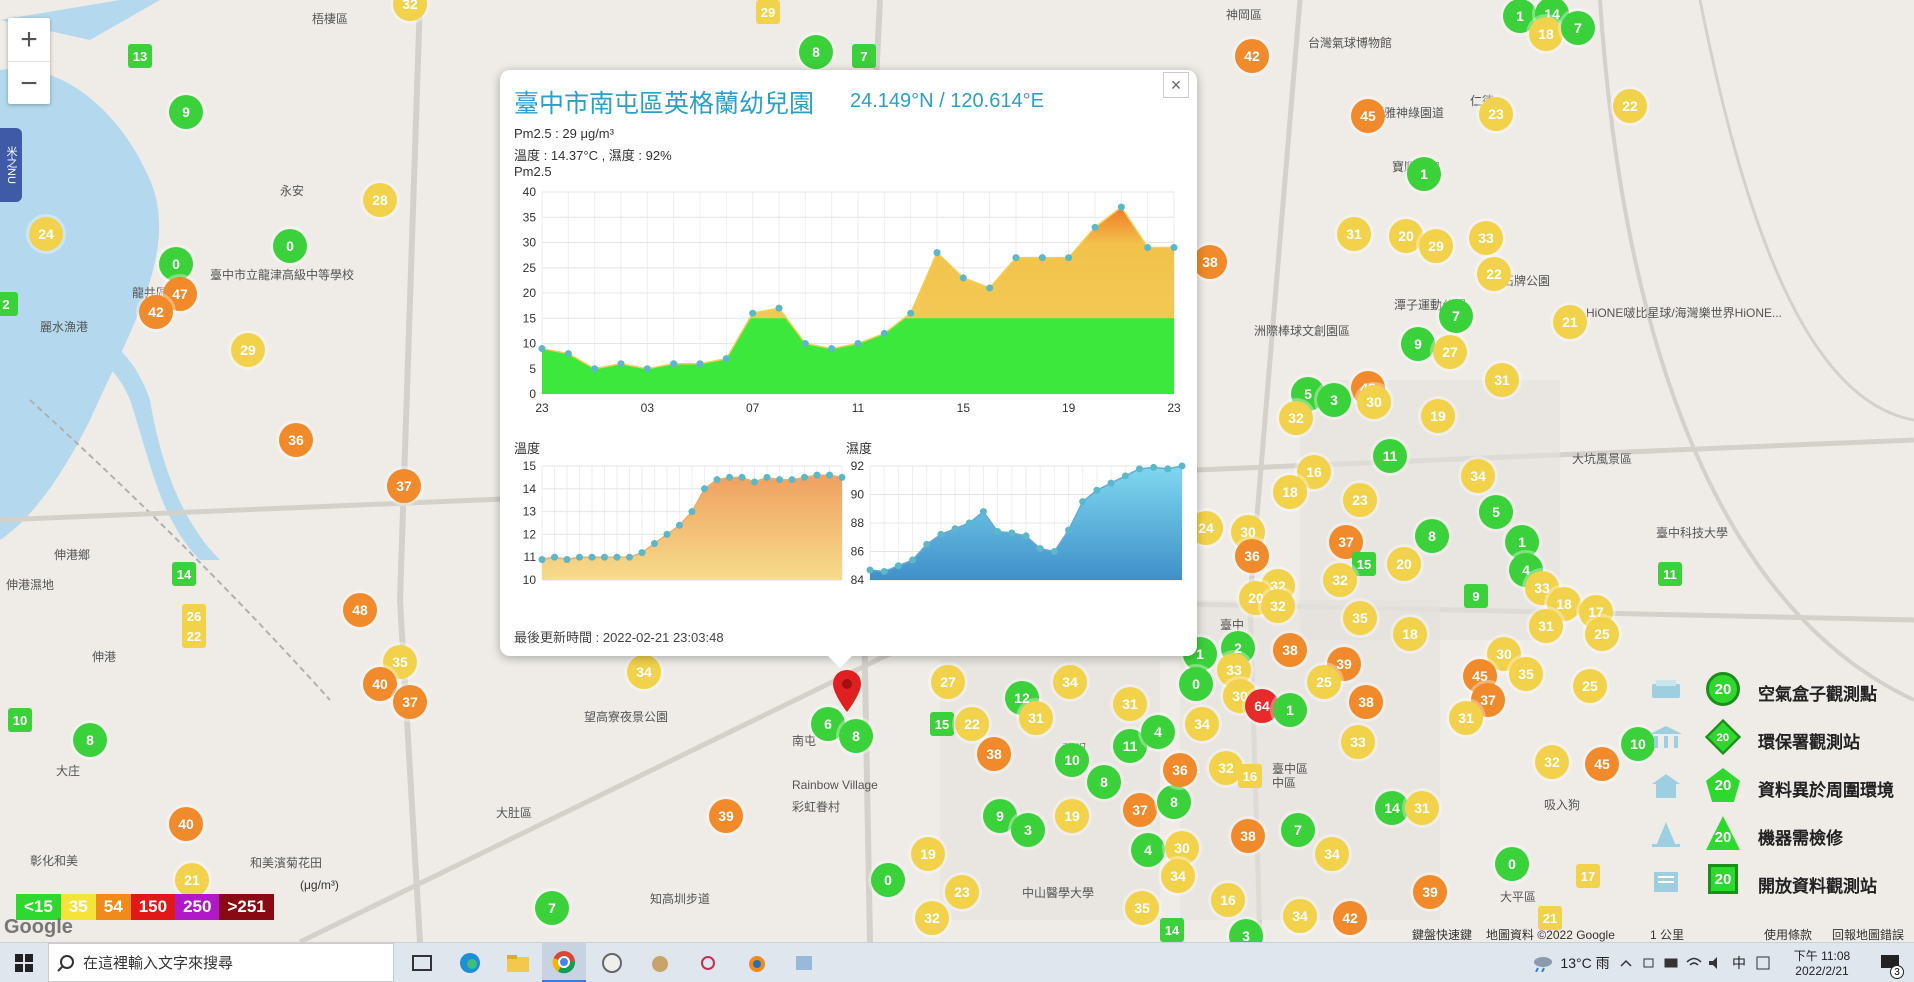  Describe the element at coordinates (1822, 962) in the screenshot. I see `clock: 下午 11:08 2022/2/21` at that location.